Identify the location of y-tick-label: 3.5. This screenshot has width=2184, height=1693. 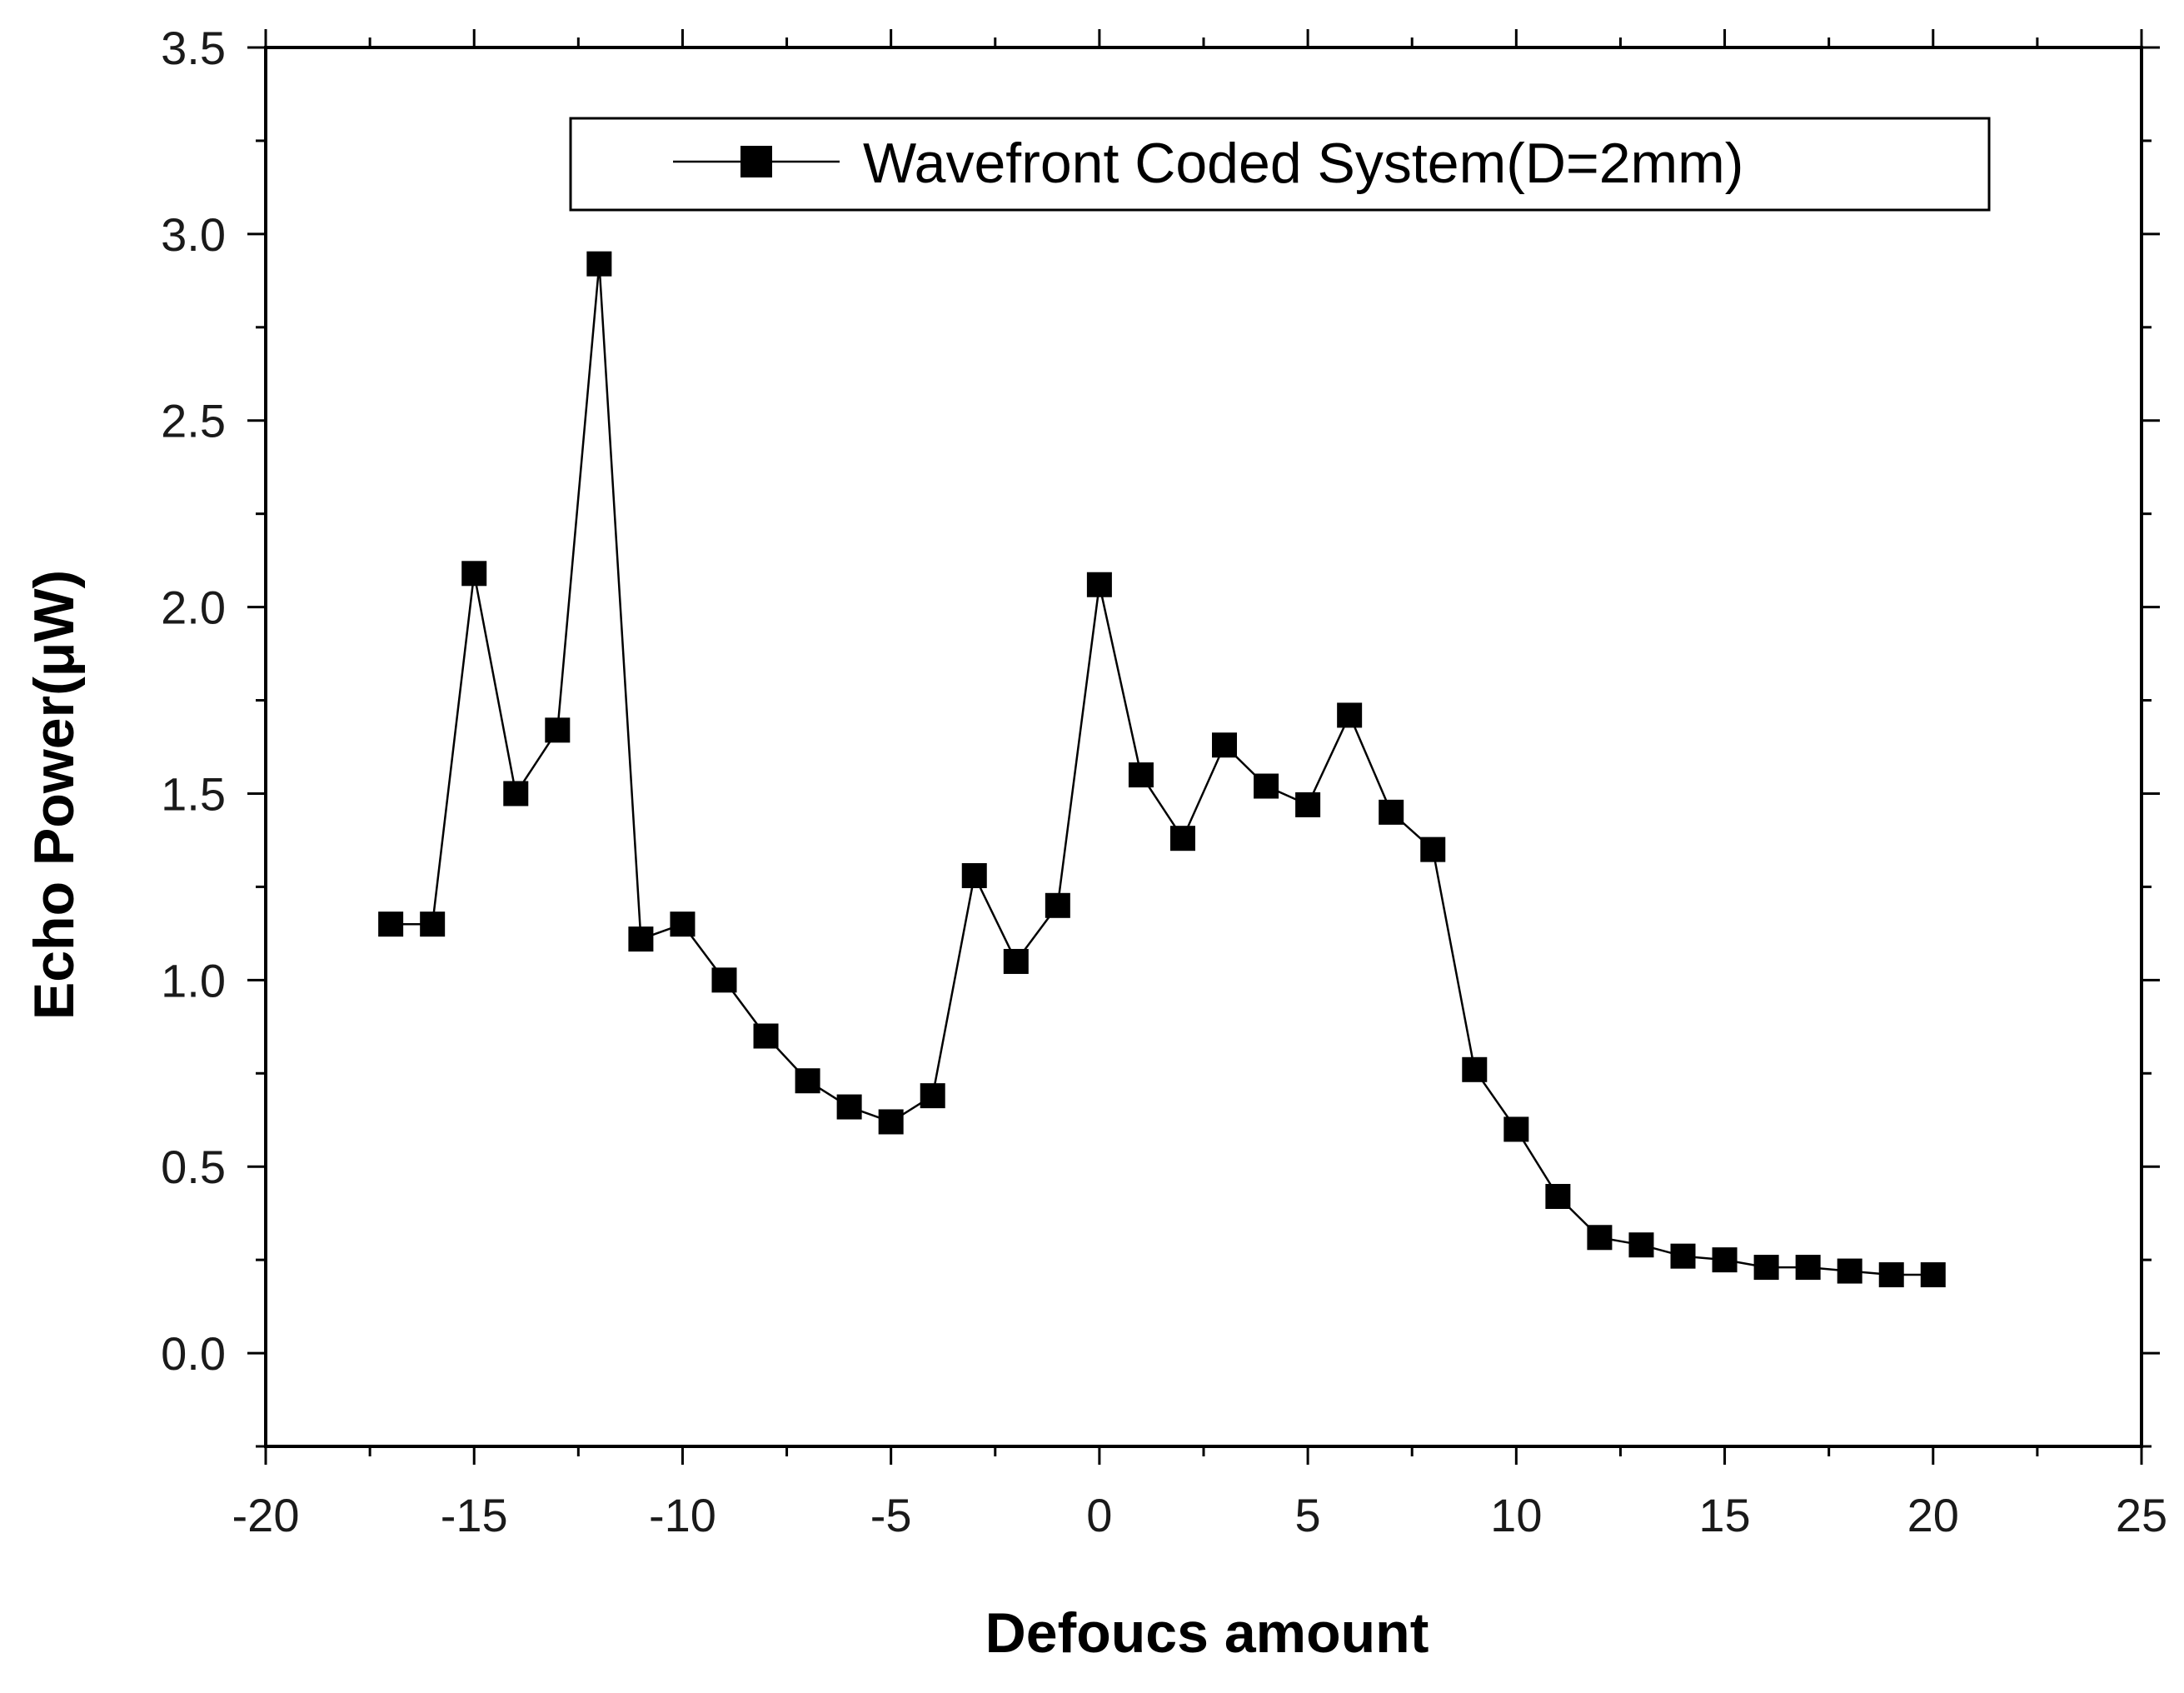
(193, 48).